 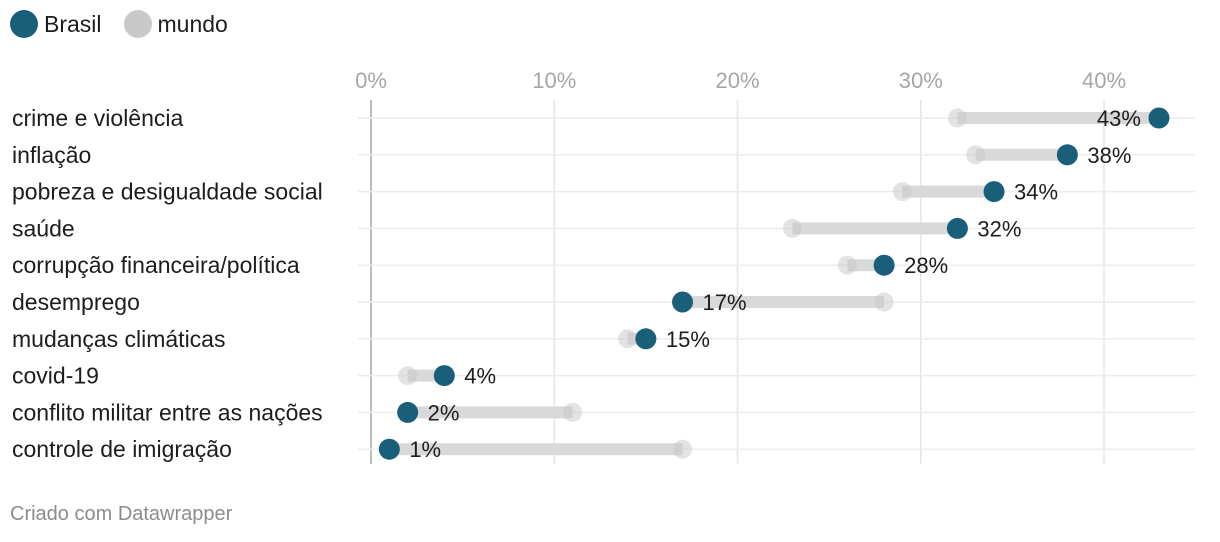 What do you see at coordinates (24, 24) in the screenshot?
I see `legend-swatch-brasil` at bounding box center [24, 24].